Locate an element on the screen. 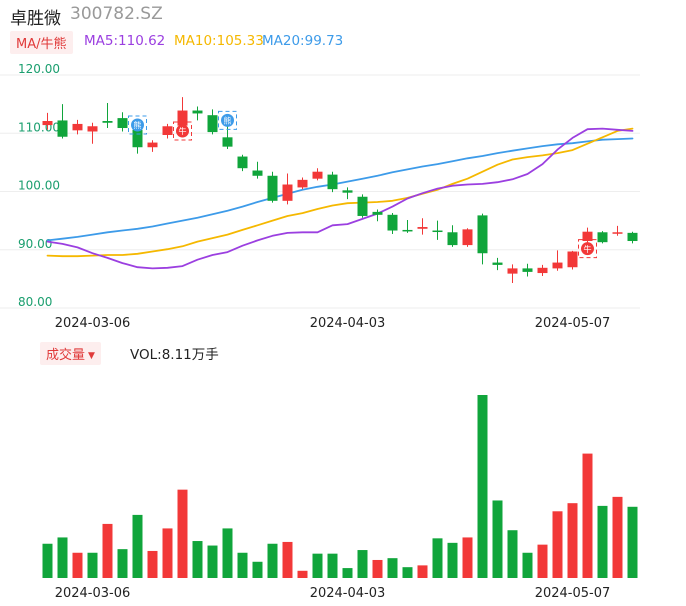 Image resolution: width=686 pixels, height=606 pixels. y-tick-label: 100.00 is located at coordinates (39, 186).